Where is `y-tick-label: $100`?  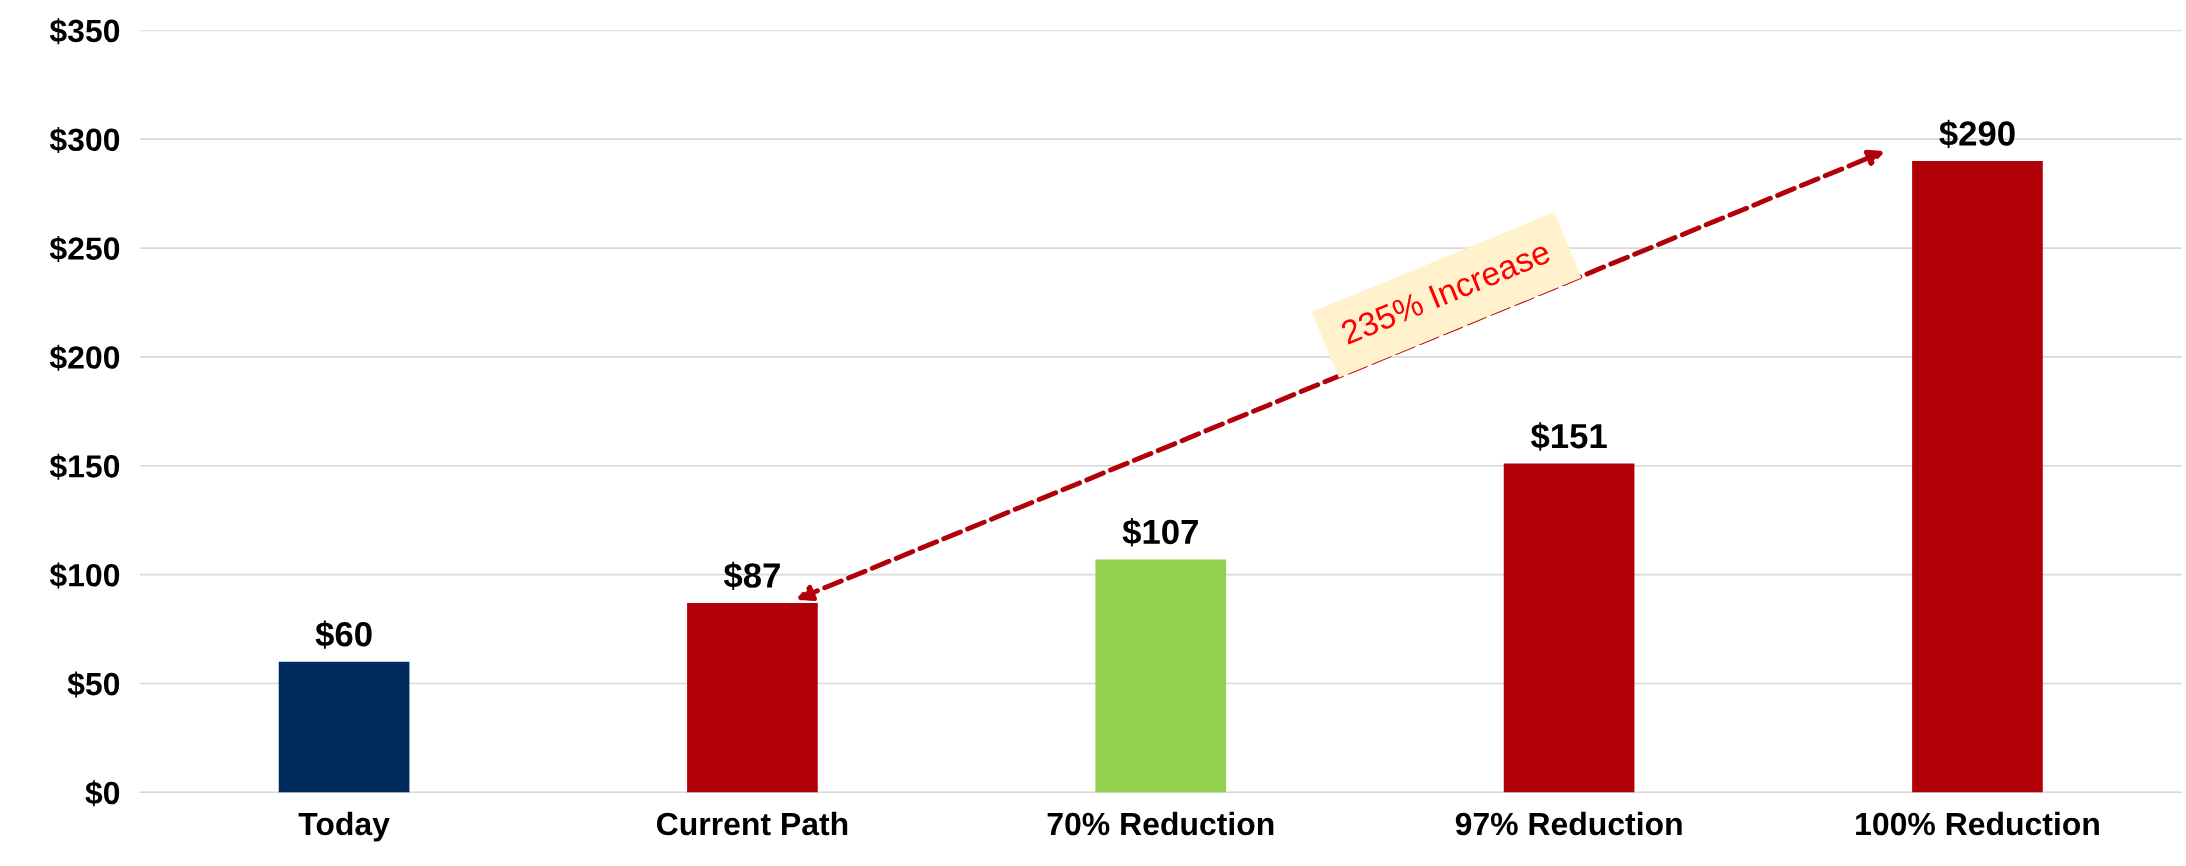
y-tick-label: $100 is located at coordinates (84, 575).